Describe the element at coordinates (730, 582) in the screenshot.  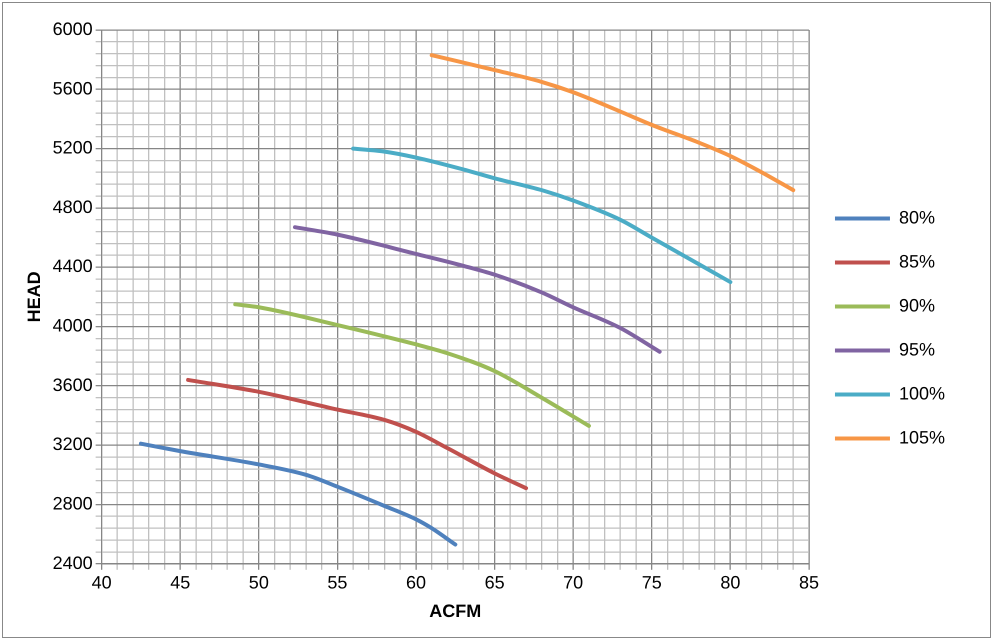
I see `x-tick-label: 80` at that location.